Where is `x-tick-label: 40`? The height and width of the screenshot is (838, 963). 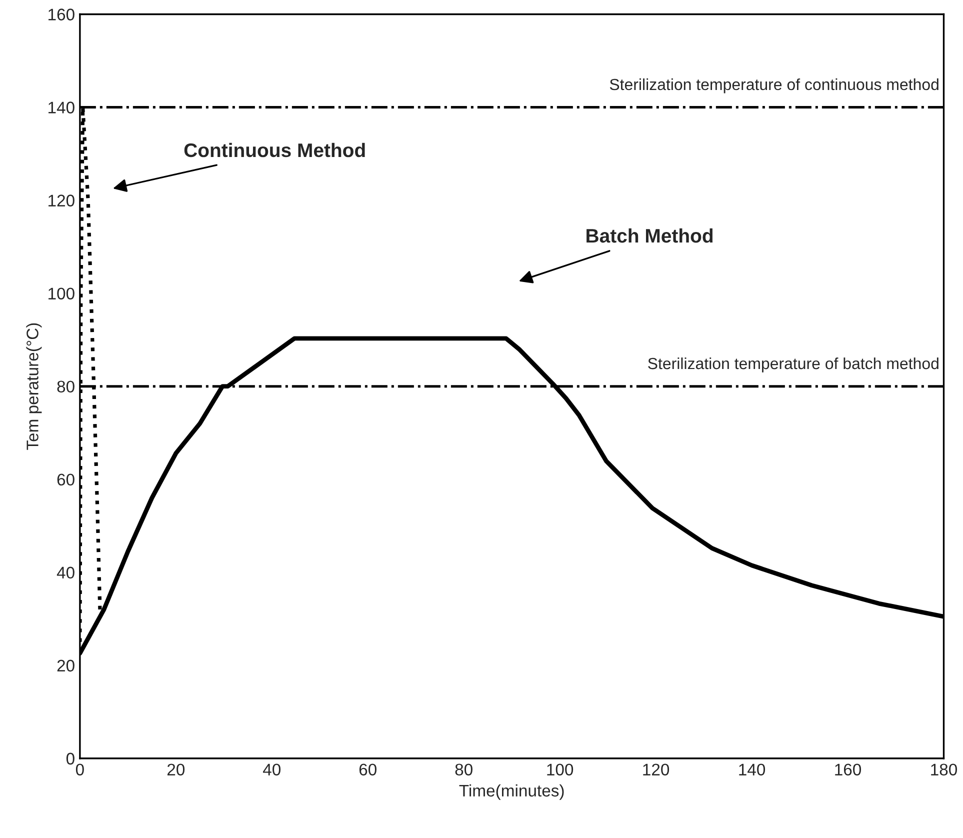
x-tick-label: 40 is located at coordinates (272, 770).